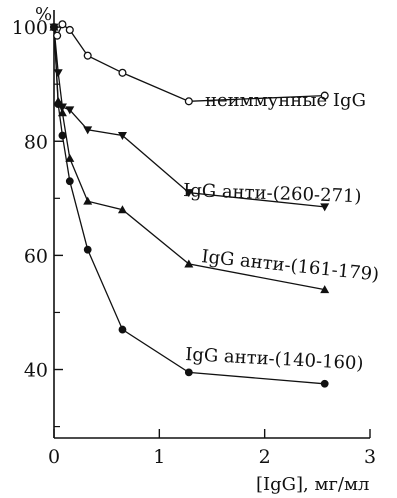 This screenshot has width=397, height=498. I want to click on series-label-260-271: IgG анти-(260-271), so click(272, 193).